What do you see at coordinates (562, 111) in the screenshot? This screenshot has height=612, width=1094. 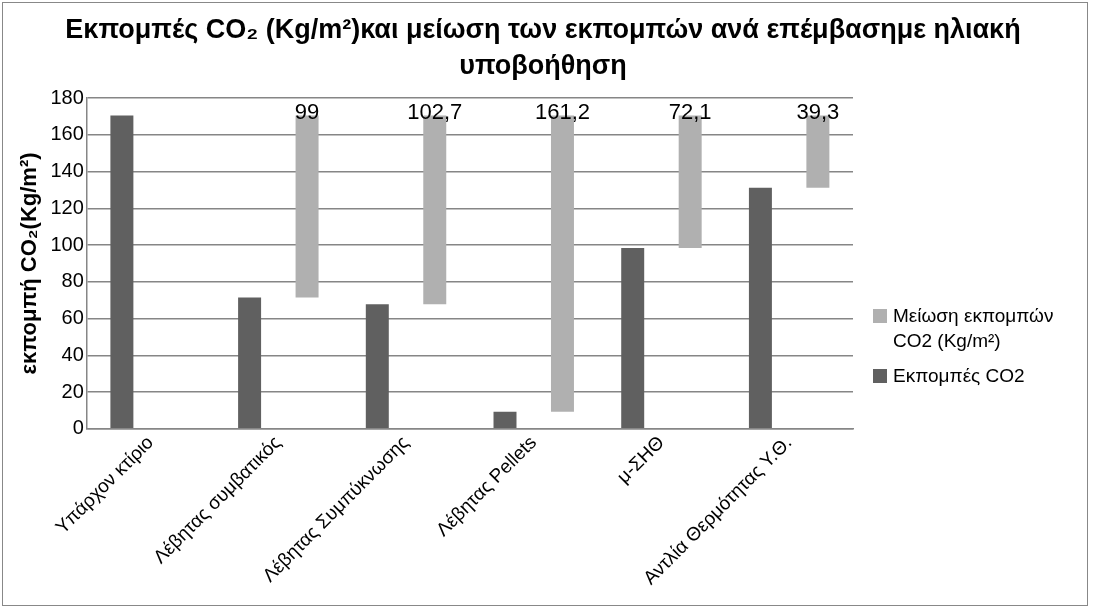 I see `data-label: 161,2` at bounding box center [562, 111].